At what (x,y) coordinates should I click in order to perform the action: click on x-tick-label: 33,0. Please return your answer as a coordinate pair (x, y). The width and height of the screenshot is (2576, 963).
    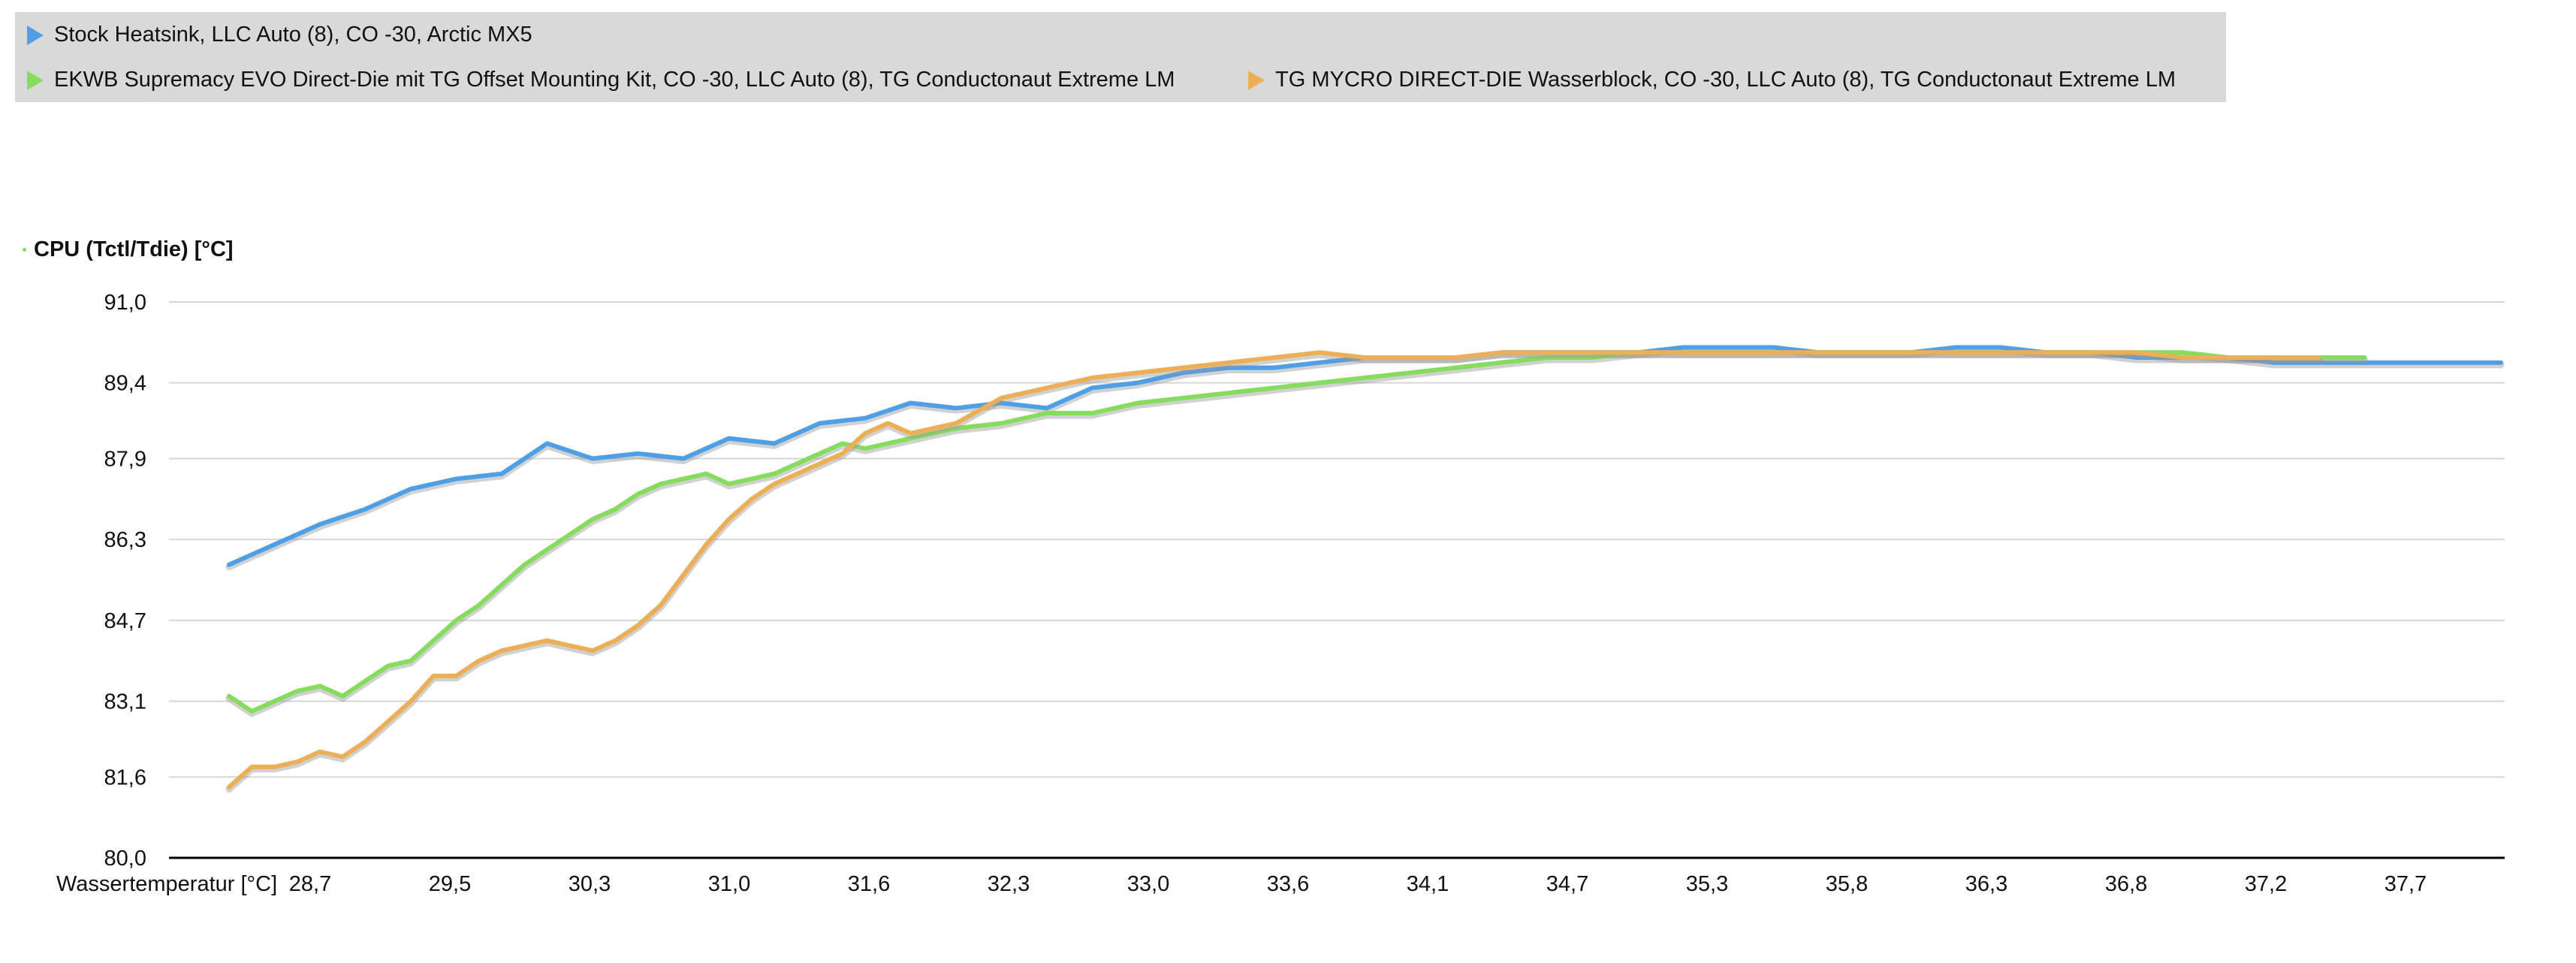
    Looking at the image, I should click on (1148, 884).